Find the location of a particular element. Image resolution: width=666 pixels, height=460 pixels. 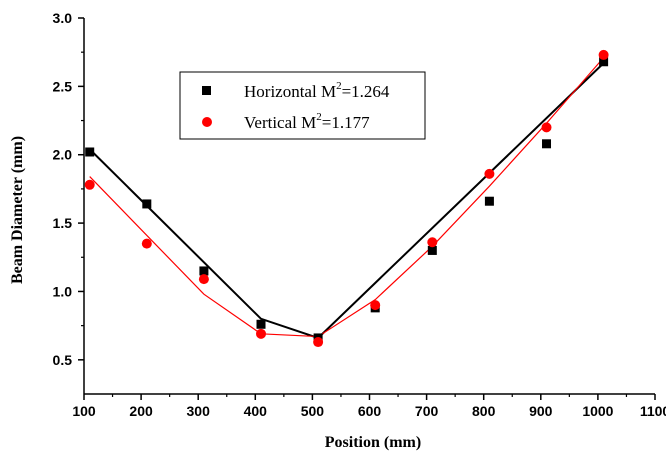

legend-horizontal-value: =1.264 is located at coordinates (366, 91).